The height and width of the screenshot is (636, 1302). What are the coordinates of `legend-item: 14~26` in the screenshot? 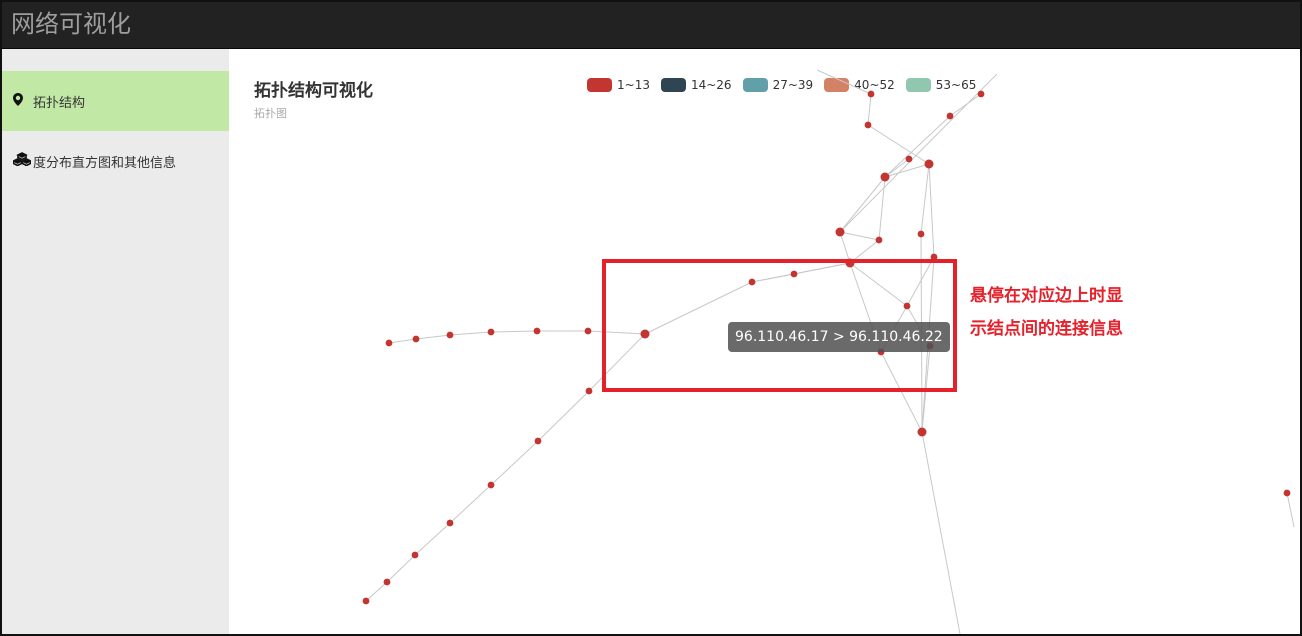 It's located at (696, 85).